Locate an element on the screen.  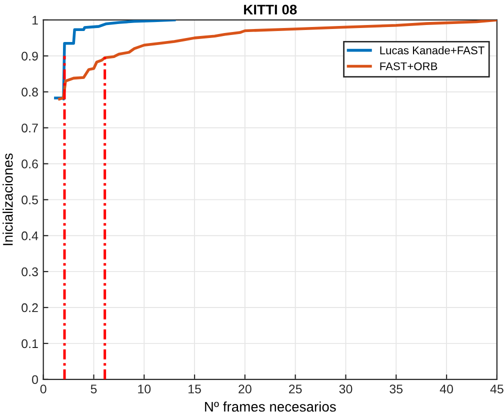
x-tick-label: 25 is located at coordinates (295, 389).